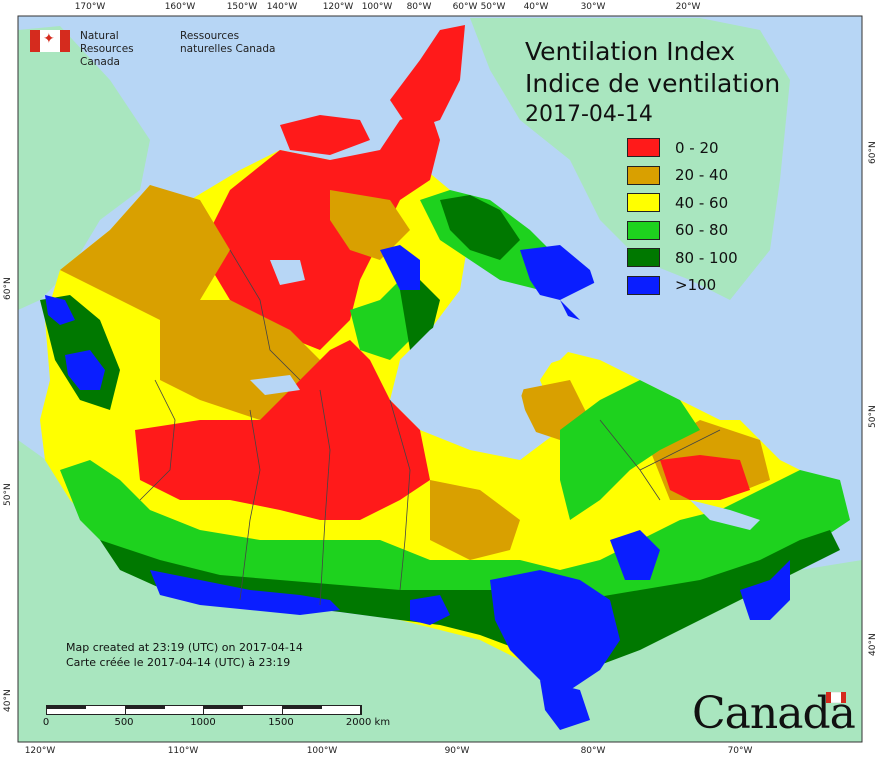 The width and height of the screenshot is (880, 760). I want to click on zone-labrador-green, so click(630, 450).